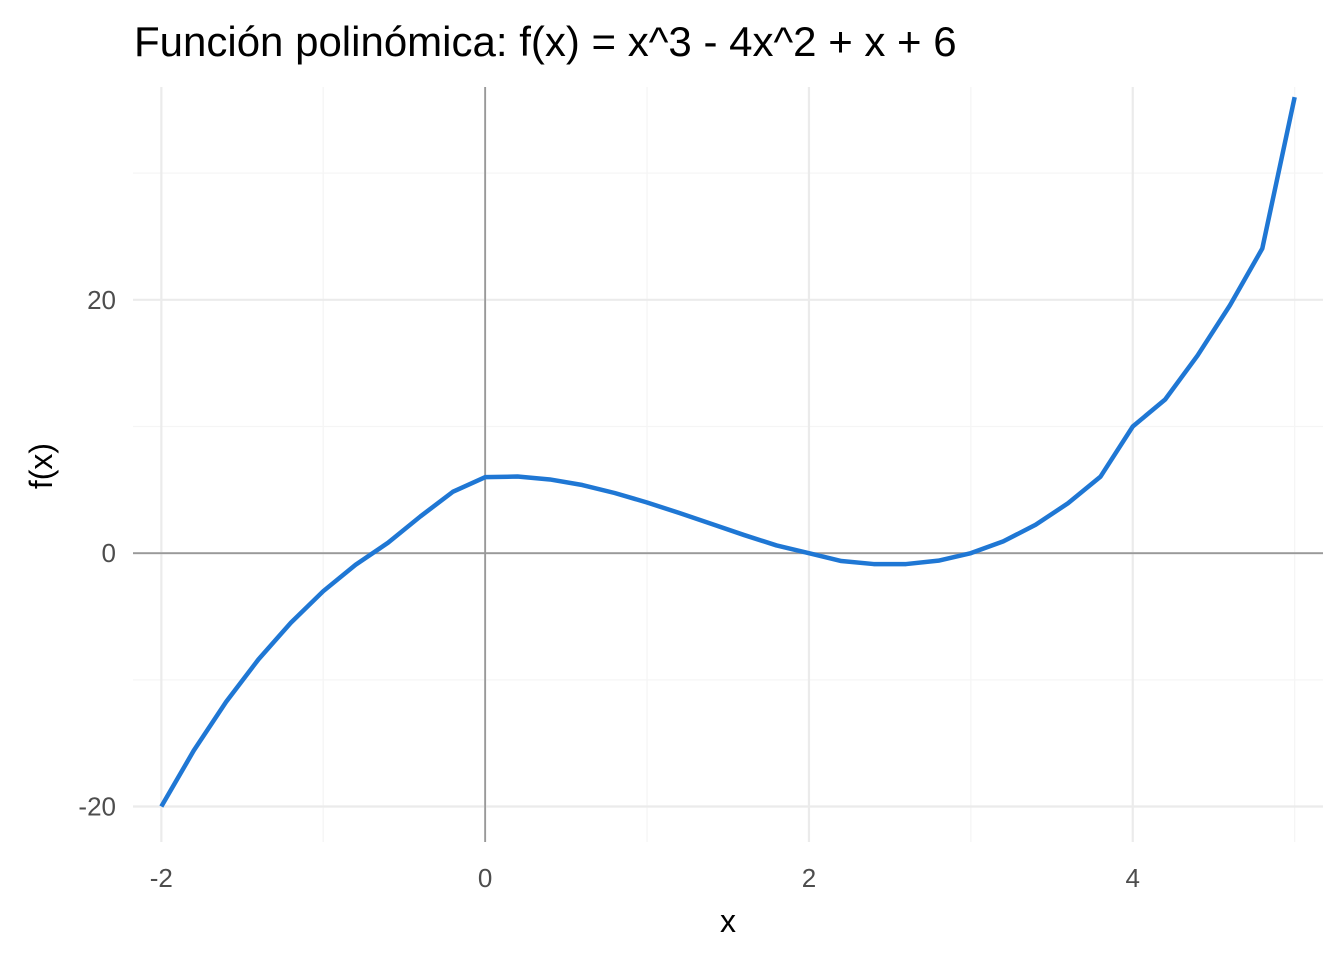 The height and width of the screenshot is (960, 1344). I want to click on y-tick-labels: -20 0 20, so click(97, 553).